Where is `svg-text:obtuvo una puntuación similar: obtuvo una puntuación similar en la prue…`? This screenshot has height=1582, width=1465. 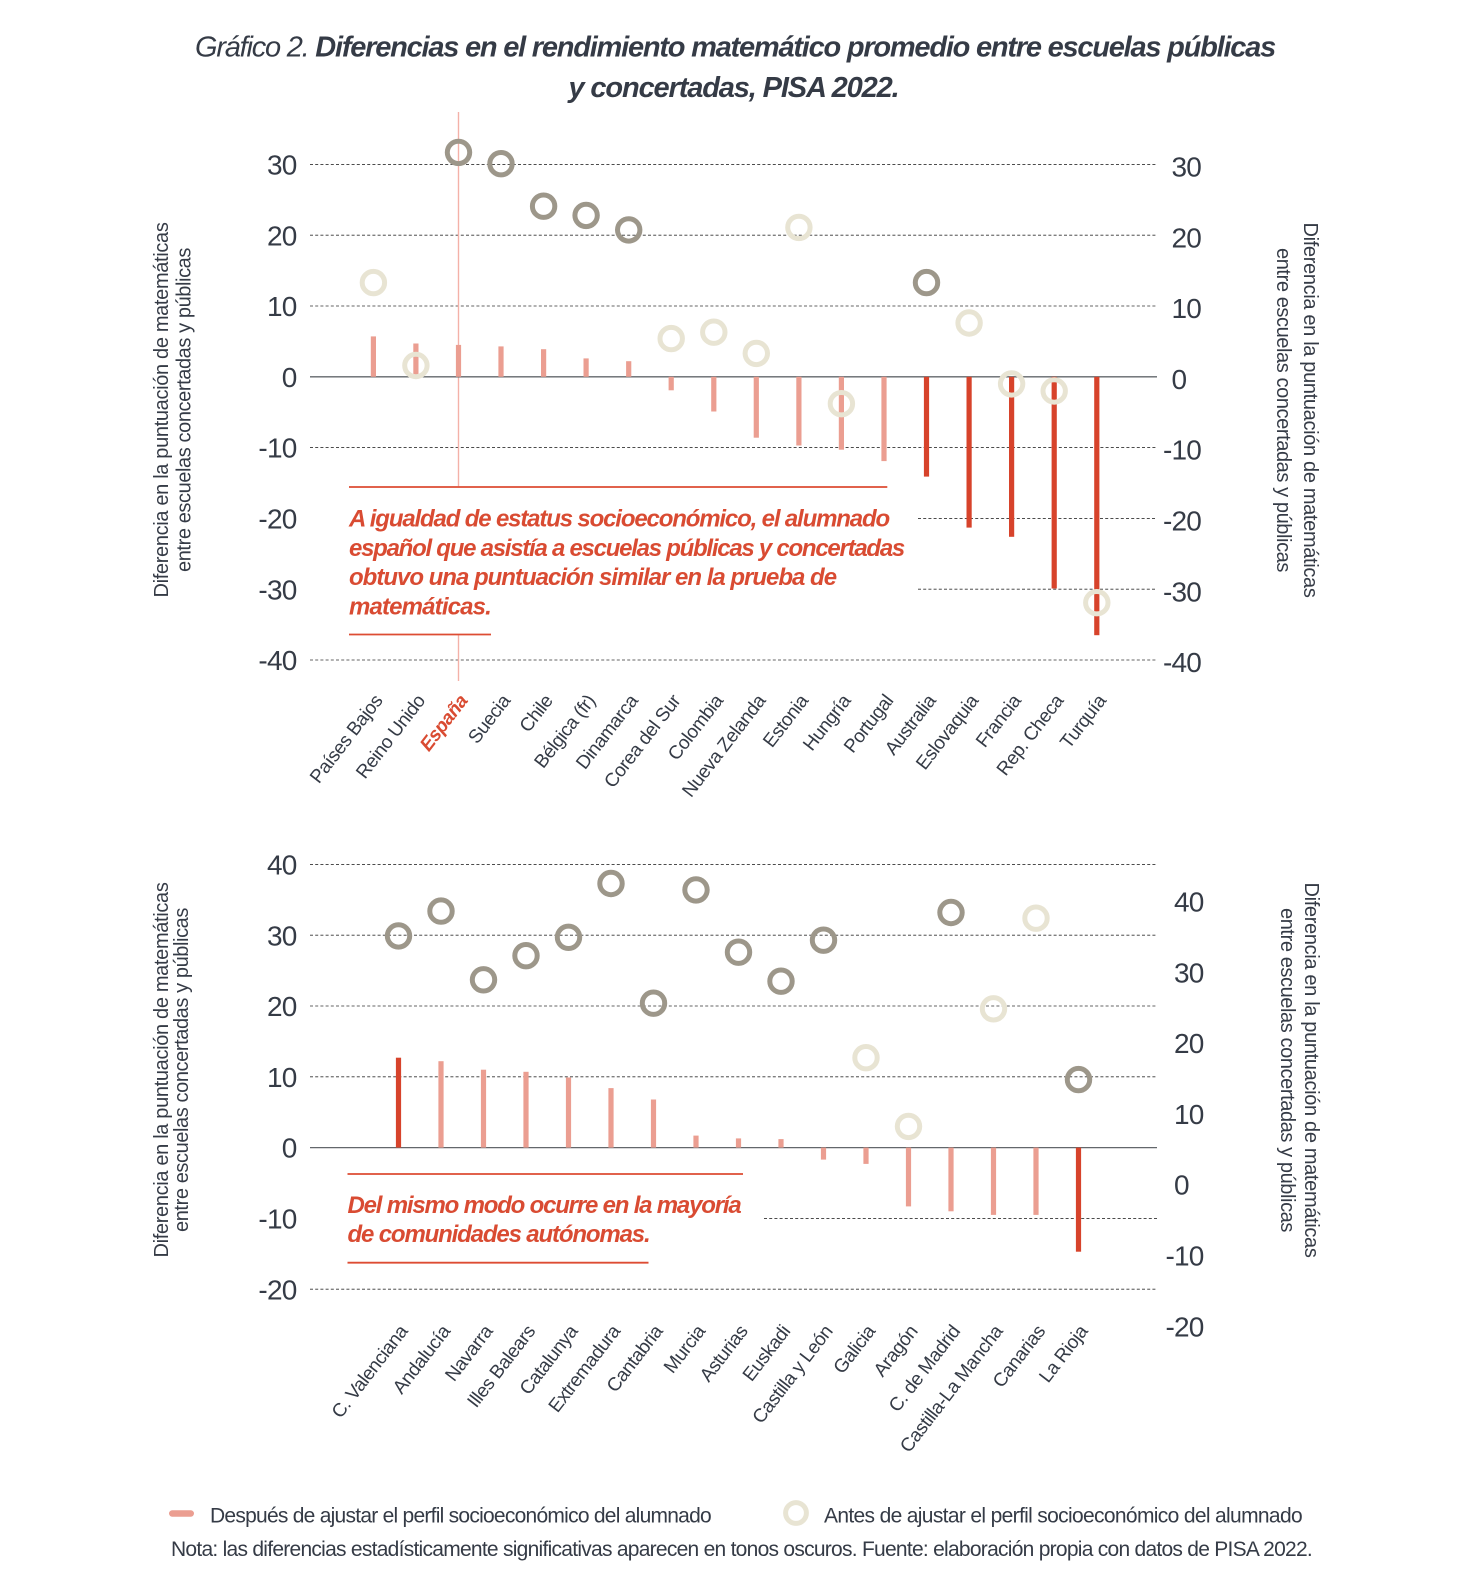 svg-text:obtuvo una puntuación similar: obtuvo una puntuación similar en la prue… is located at coordinates (593, 577).